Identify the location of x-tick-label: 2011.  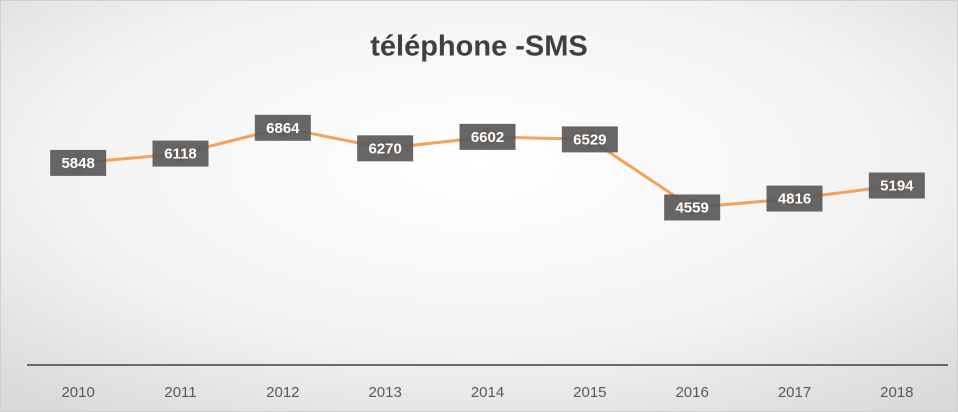
(180, 392).